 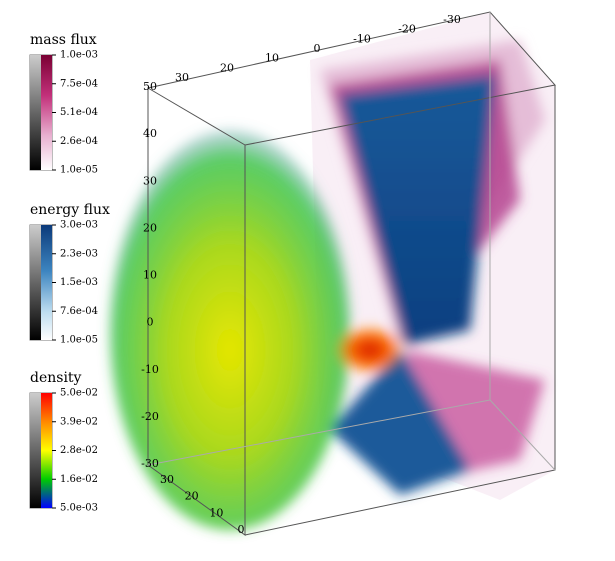 What do you see at coordinates (79, 225) in the screenshot?
I see `colorbar-tick-label: 3.0e-03` at bounding box center [79, 225].